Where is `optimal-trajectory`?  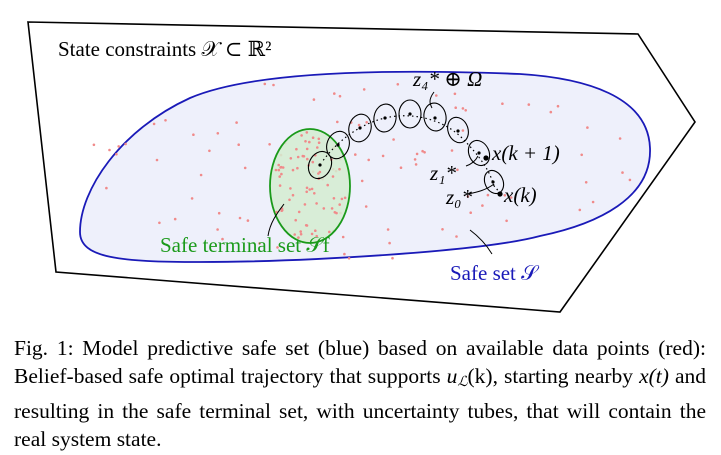 optimal-trajectory is located at coordinates (408, 151).